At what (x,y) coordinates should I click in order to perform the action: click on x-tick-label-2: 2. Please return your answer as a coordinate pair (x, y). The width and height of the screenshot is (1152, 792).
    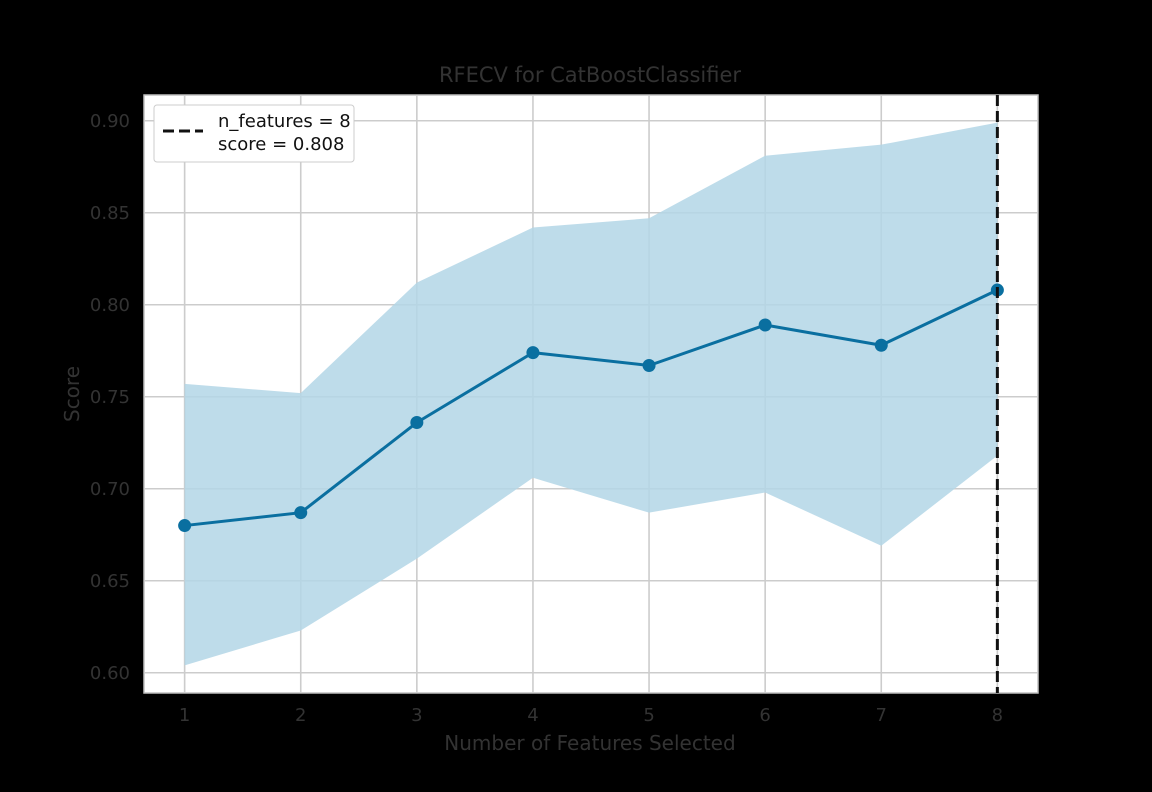
    Looking at the image, I should click on (300, 715).